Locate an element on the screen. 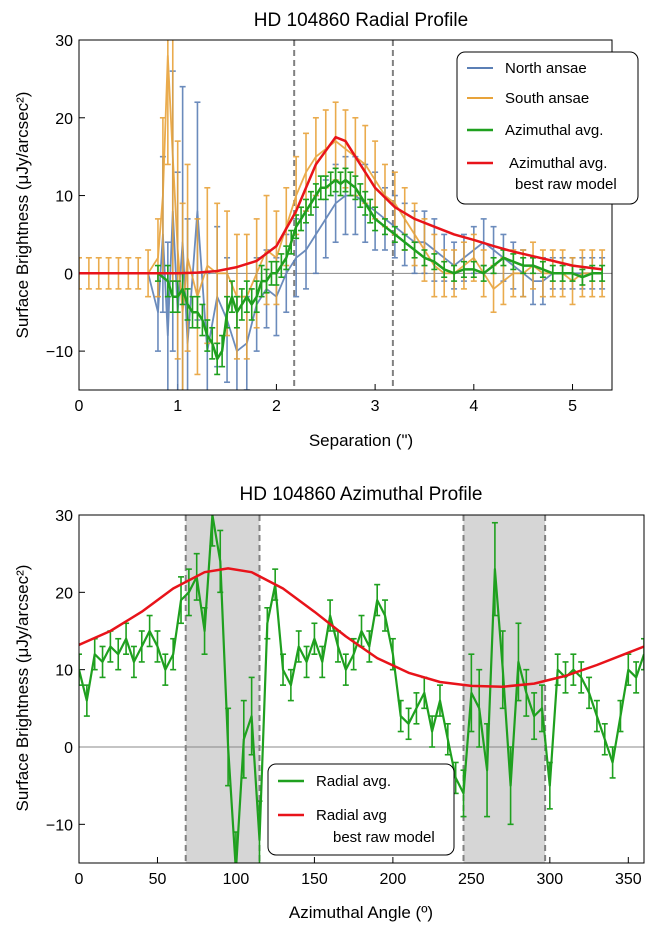 This screenshot has height=927, width=647. x-tick-label: 2 is located at coordinates (276, 406).